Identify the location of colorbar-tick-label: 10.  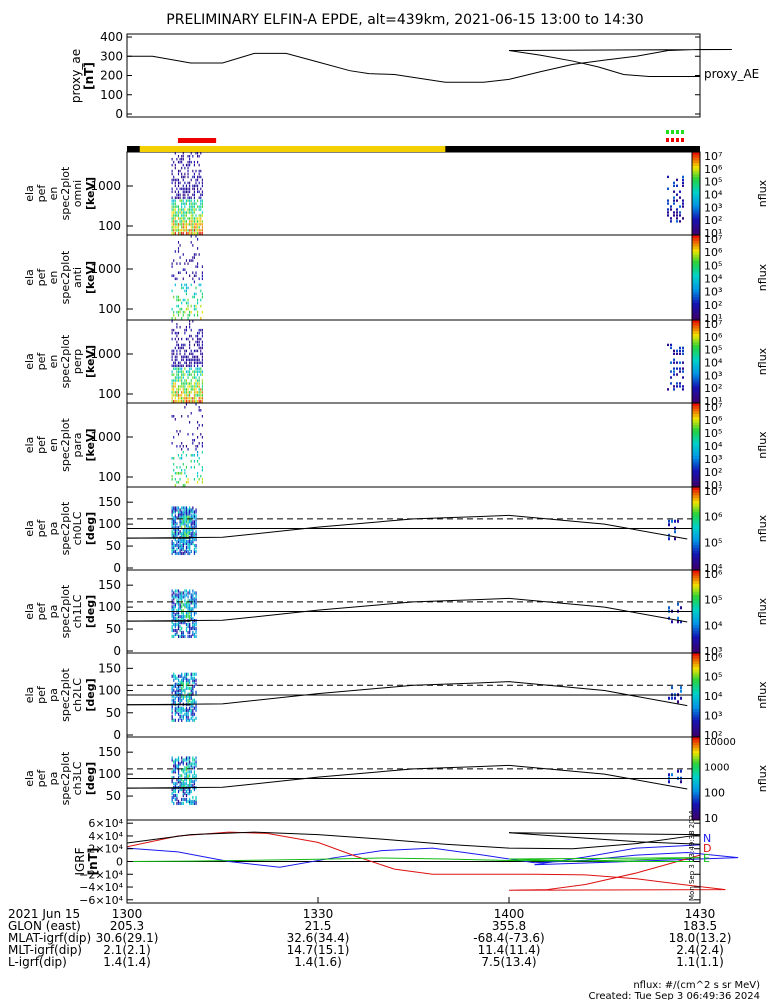
(711, 818).